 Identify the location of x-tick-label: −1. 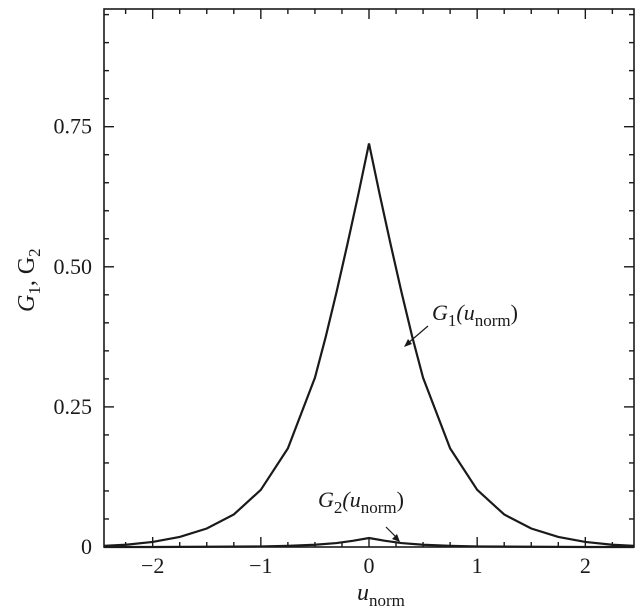
(260, 565).